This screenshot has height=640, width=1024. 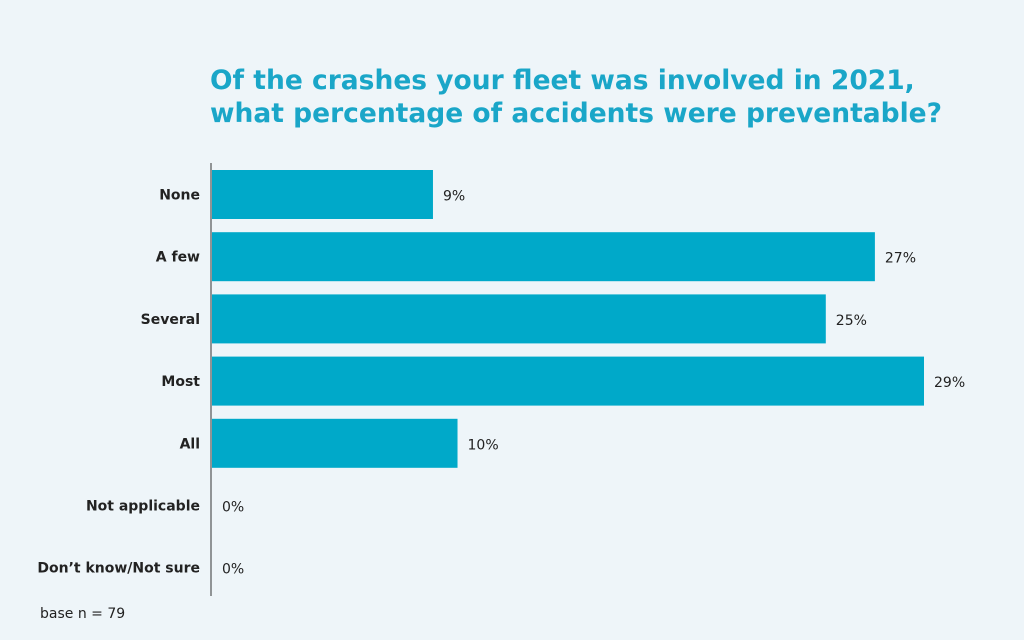 What do you see at coordinates (949, 383) in the screenshot?
I see `value-label: 29%` at bounding box center [949, 383].